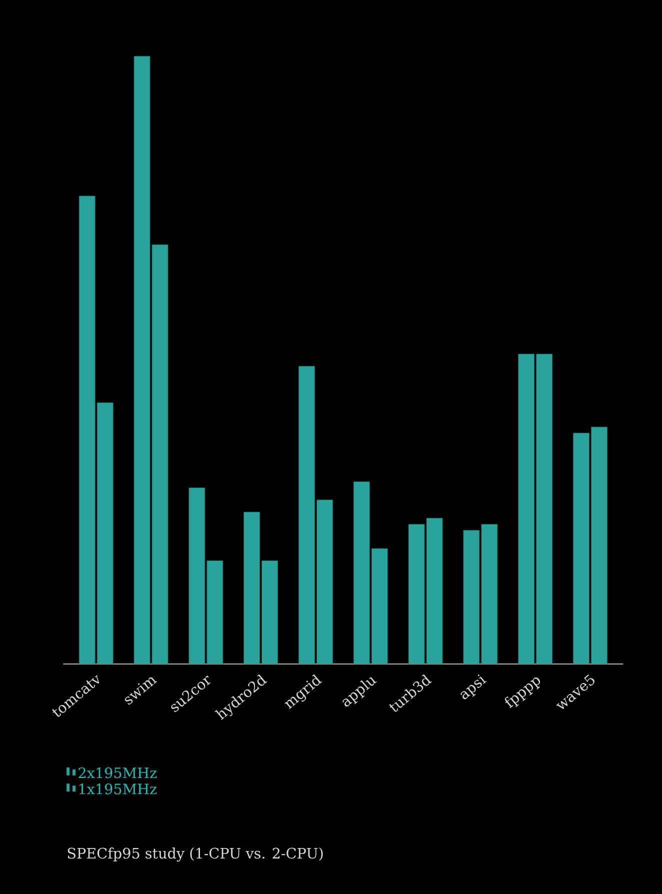  Describe the element at coordinates (117, 772) in the screenshot. I see `legend-label: 2x195MHz` at that location.